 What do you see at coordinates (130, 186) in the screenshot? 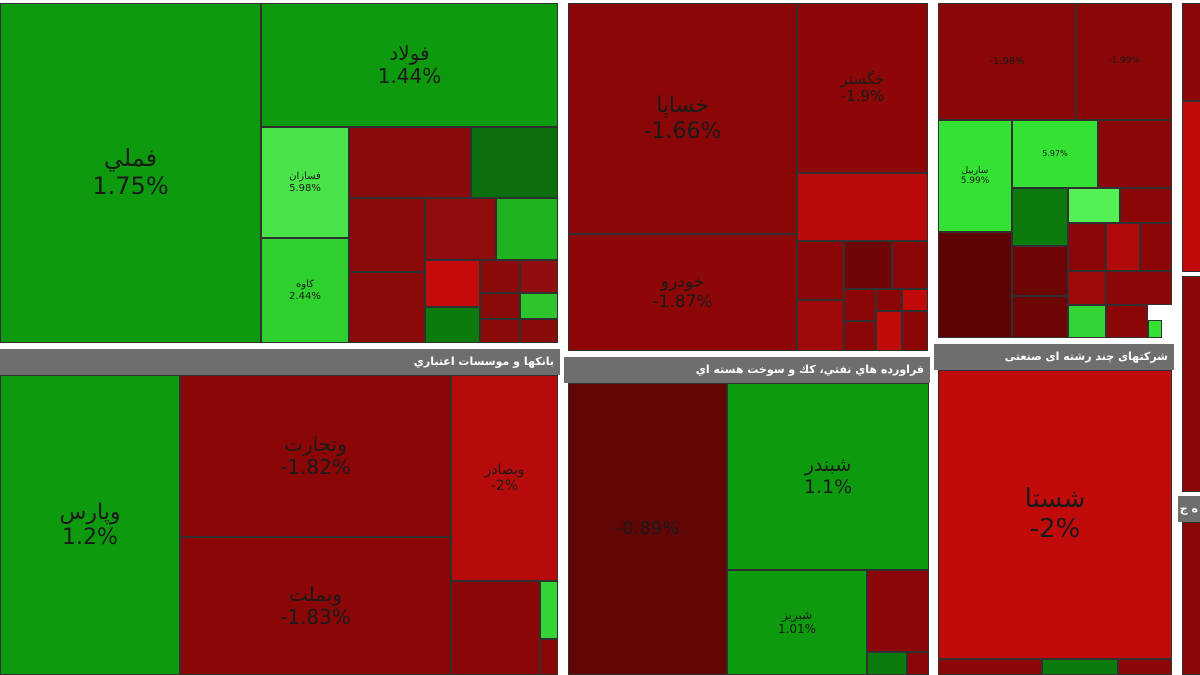
I see `stock-change: 1.75%` at bounding box center [130, 186].